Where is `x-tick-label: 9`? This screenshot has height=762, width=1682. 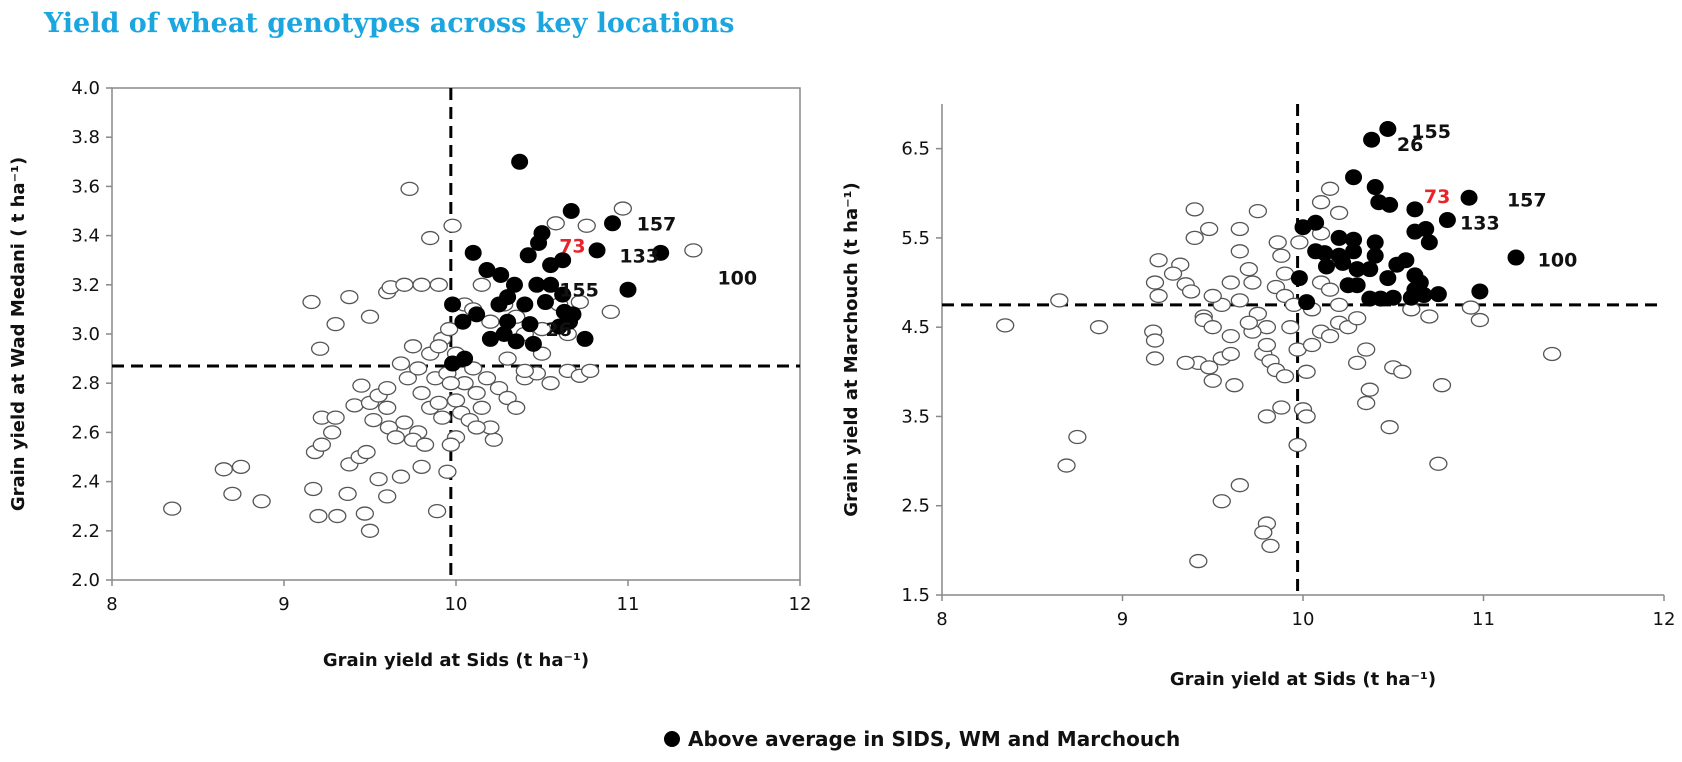
x-tick-label: 9 is located at coordinates (1122, 619).